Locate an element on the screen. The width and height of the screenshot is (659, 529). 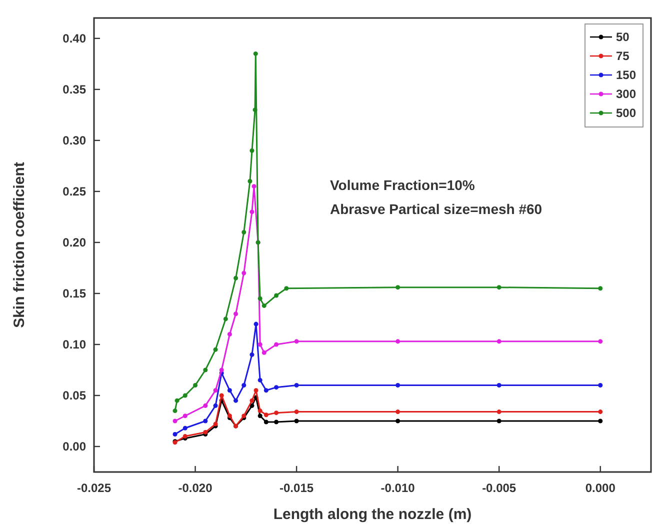
legend-label: 150 is located at coordinates (626, 75).